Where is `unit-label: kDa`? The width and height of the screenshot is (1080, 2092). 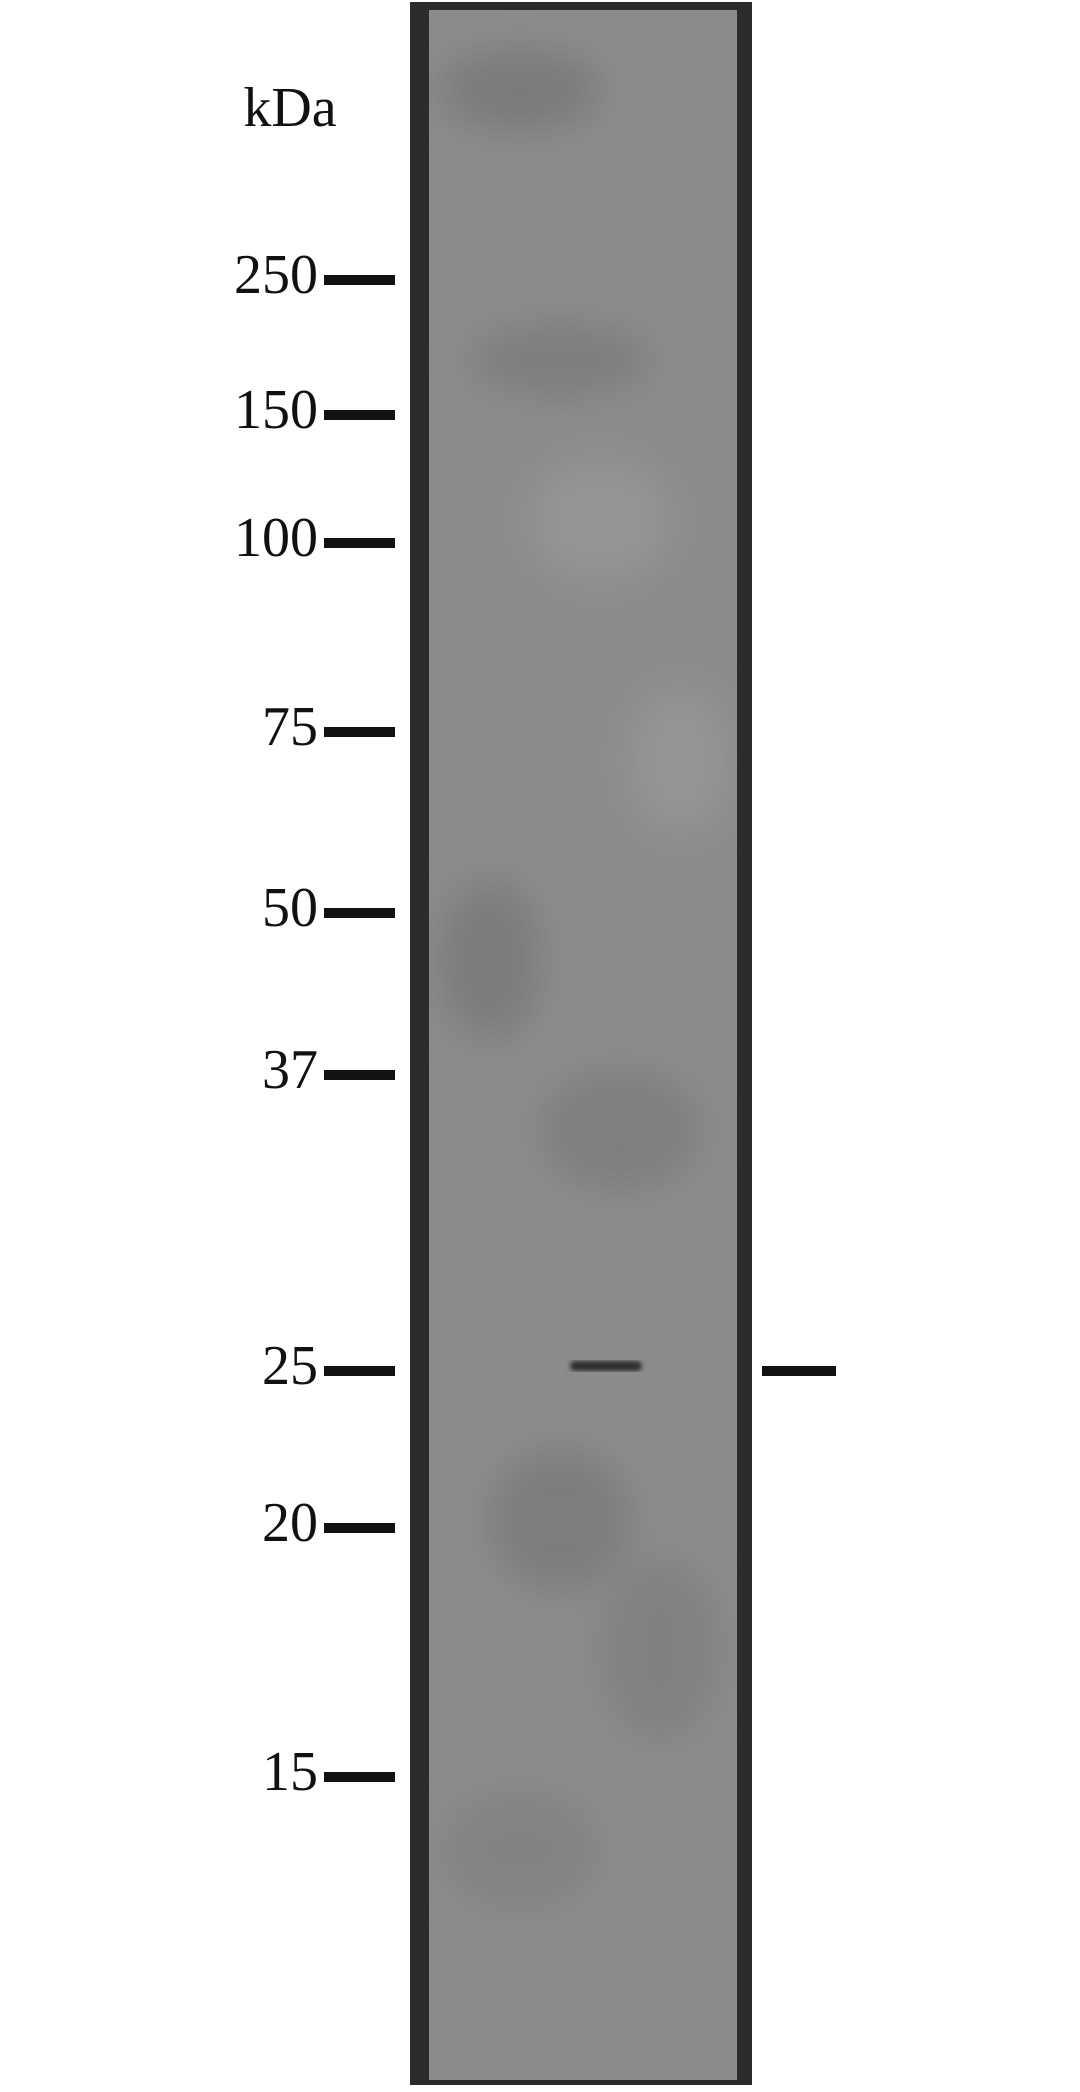 unit-label: kDa is located at coordinates (289, 108).